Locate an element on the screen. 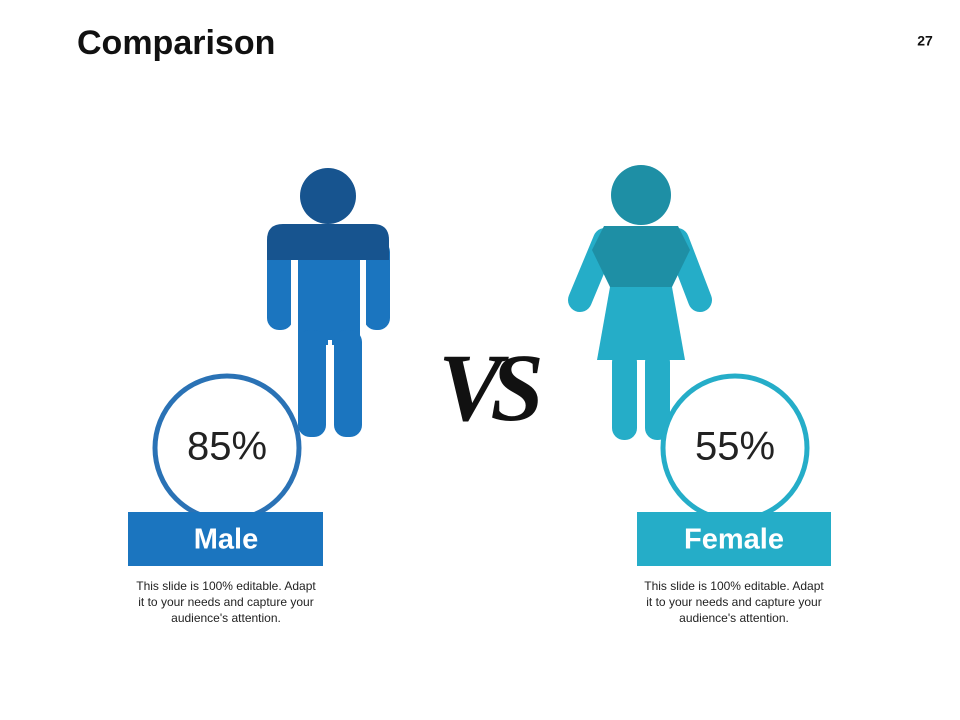 The width and height of the screenshot is (960, 720). label: Male is located at coordinates (226, 540).